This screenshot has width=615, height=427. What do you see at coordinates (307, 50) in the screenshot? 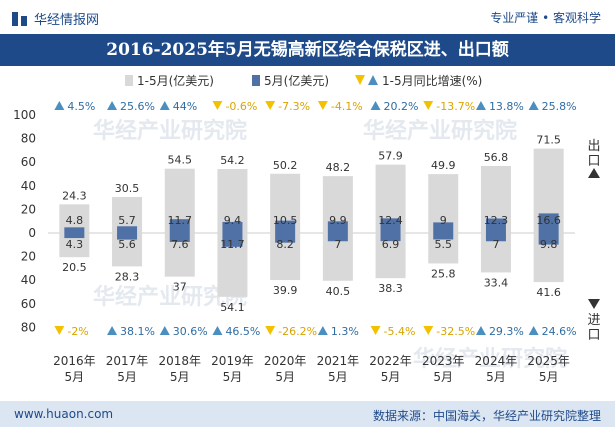
I see `chart-title: 2016-2025年5月无锡高新区综合保税区进、出口额` at bounding box center [307, 50].